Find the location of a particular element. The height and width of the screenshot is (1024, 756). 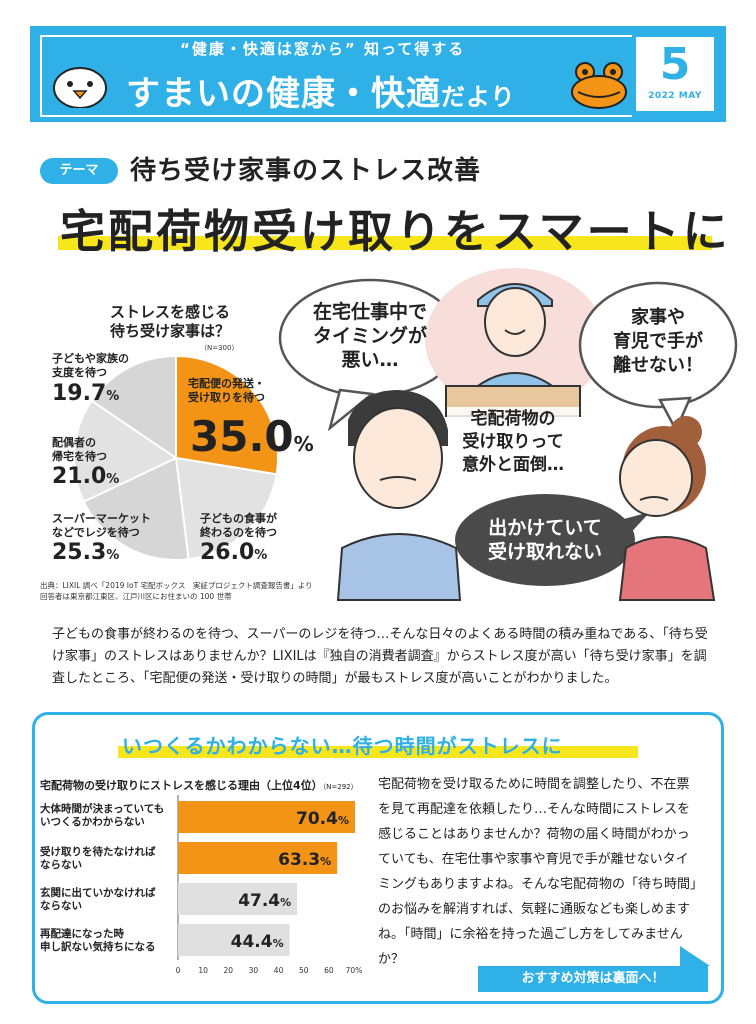

pie-label-delivery: 宅配便の発送・ 受け取りを待つ is located at coordinates (226, 391).